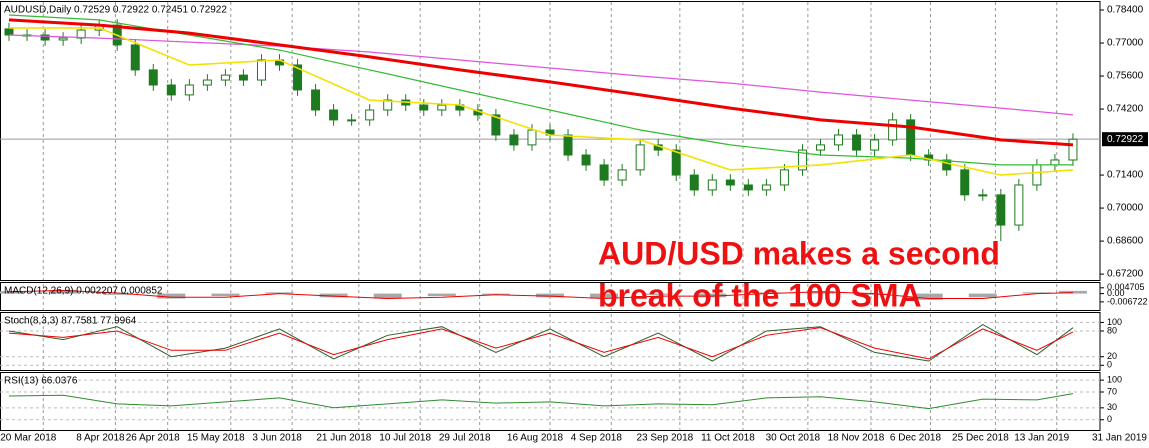 The image size is (1149, 448). Describe the element at coordinates (1125, 10) in the screenshot. I see `y-tick-label: 0.78400` at that location.